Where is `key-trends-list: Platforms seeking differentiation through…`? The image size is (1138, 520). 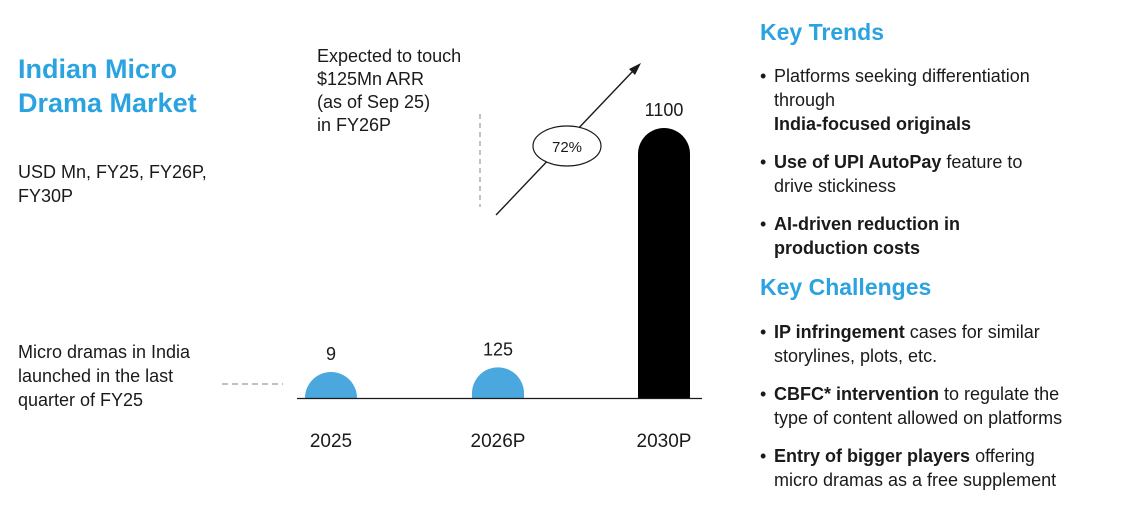 key-trends-list: Platforms seeking differentiation through… is located at coordinates (945, 169).